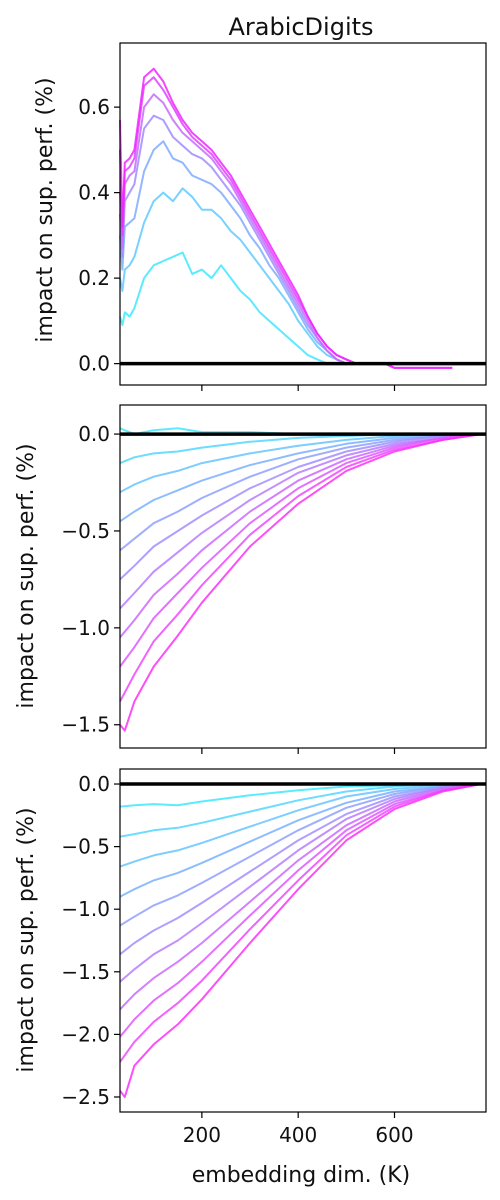 The height and width of the screenshot is (1200, 500). Describe the element at coordinates (85, 1097) in the screenshot. I see `y-tick-label: −2.5` at that location.